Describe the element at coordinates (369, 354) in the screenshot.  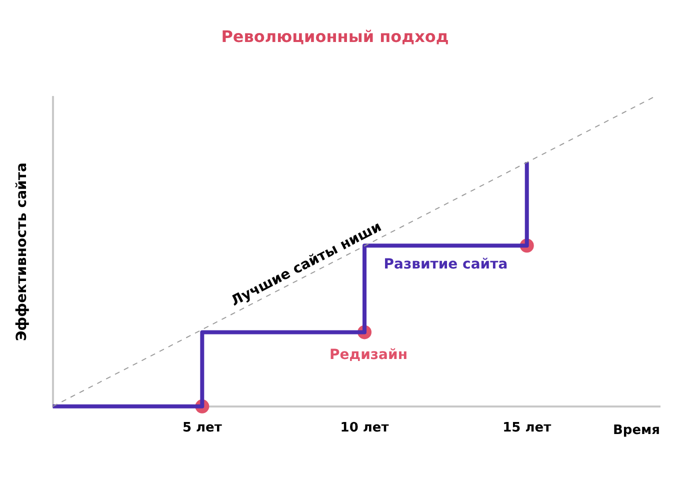
I see `series-label: Редизайн` at that location.